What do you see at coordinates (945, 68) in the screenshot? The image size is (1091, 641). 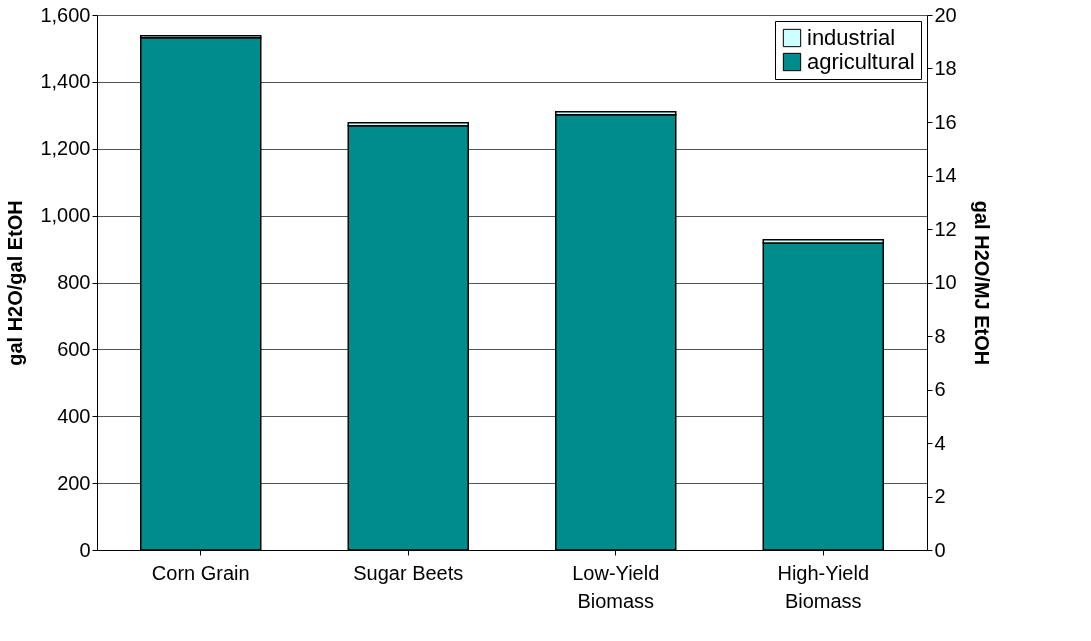 I see `y2-tick-label: 18` at bounding box center [945, 68].